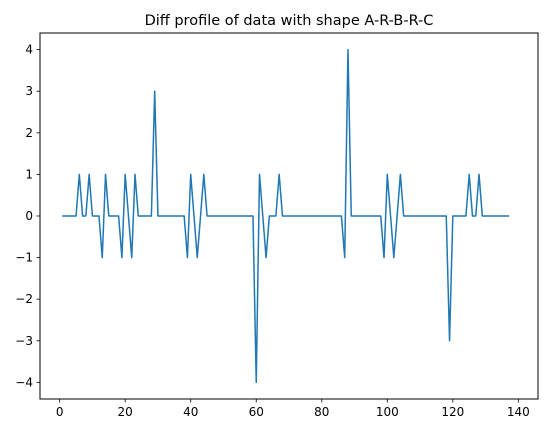 The height and width of the screenshot is (435, 546). What do you see at coordinates (256, 412) in the screenshot?
I see `x-tick-label: 60` at bounding box center [256, 412].